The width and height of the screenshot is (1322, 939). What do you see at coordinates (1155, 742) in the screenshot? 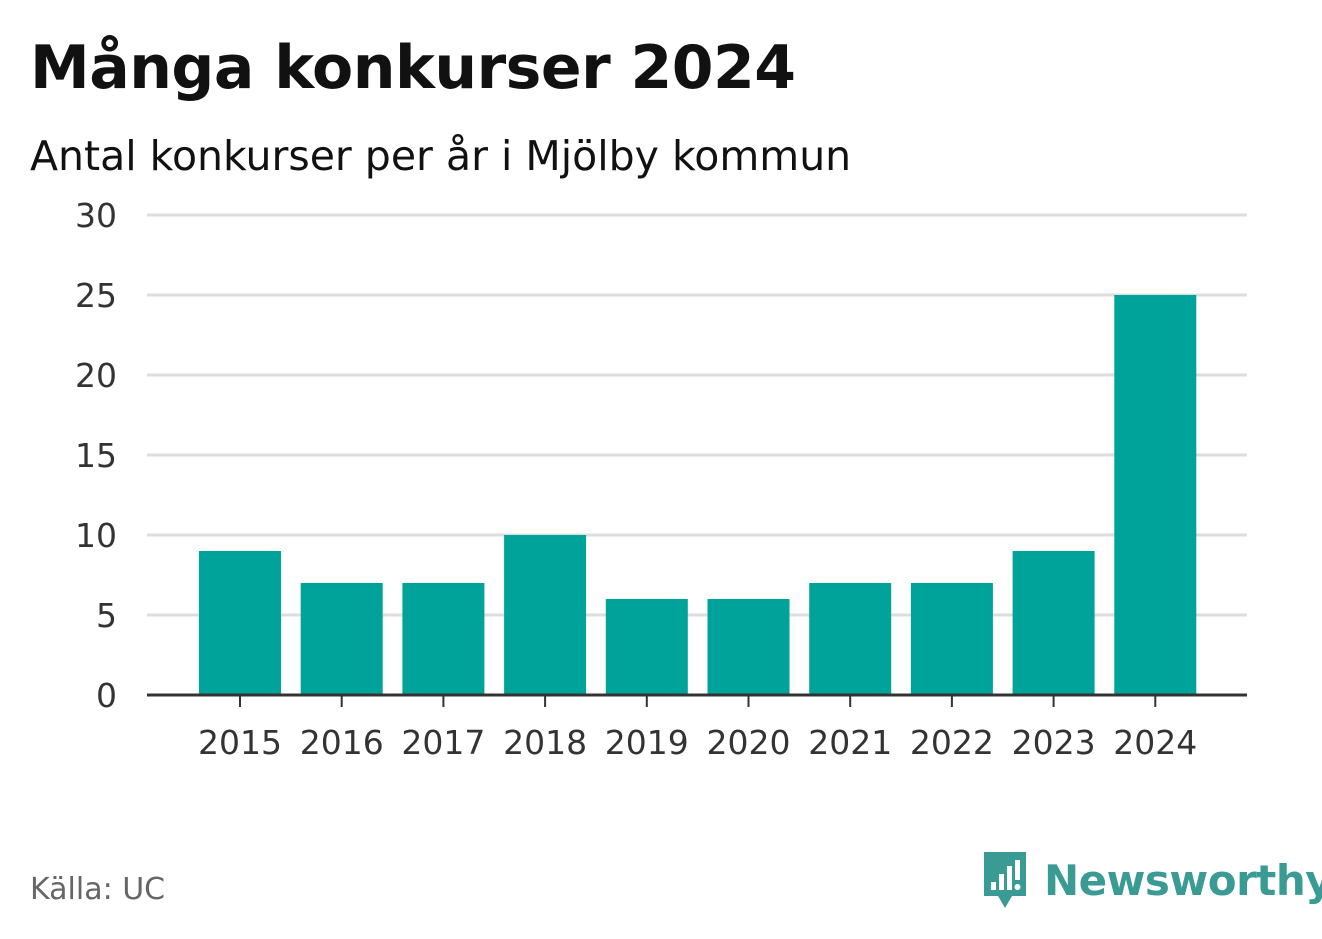
I see `x-tick-label: 2024` at bounding box center [1155, 742].